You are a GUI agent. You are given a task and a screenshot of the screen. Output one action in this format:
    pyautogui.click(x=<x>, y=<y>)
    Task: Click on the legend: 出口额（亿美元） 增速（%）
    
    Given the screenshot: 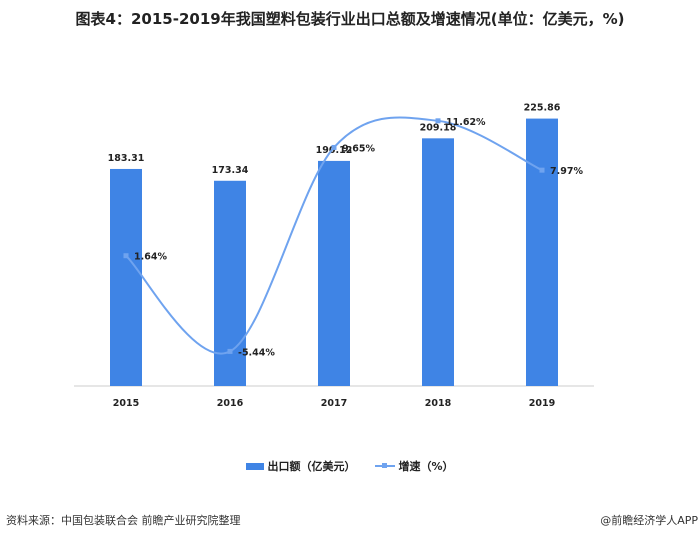 What is the action you would take?
    pyautogui.click(x=350, y=466)
    